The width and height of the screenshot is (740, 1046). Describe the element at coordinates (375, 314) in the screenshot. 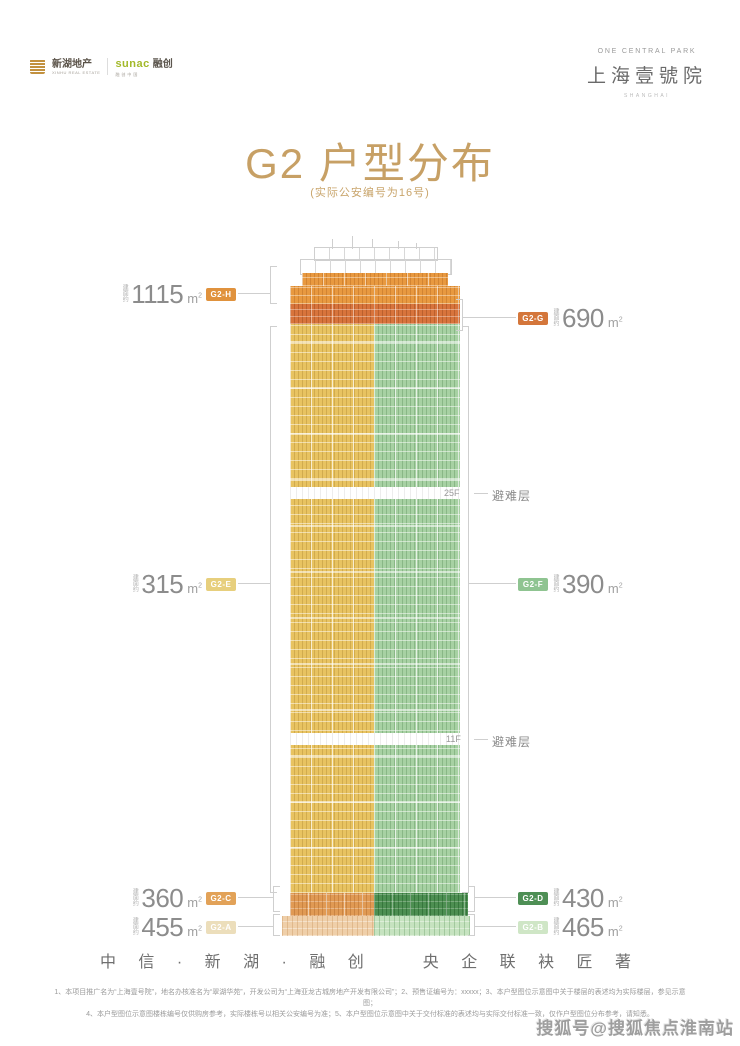

I see `building-section-g2g` at that location.